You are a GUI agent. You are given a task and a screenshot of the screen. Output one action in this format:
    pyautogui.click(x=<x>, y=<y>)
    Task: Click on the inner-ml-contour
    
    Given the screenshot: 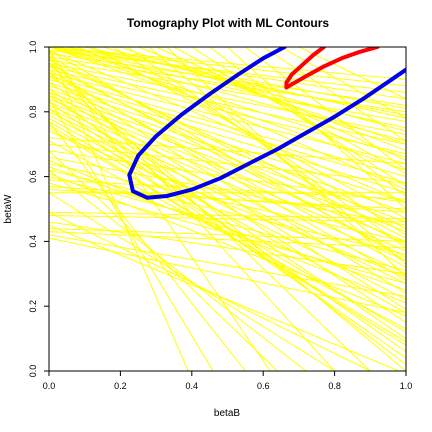 What is the action you would take?
    pyautogui.click(x=332, y=68)
    